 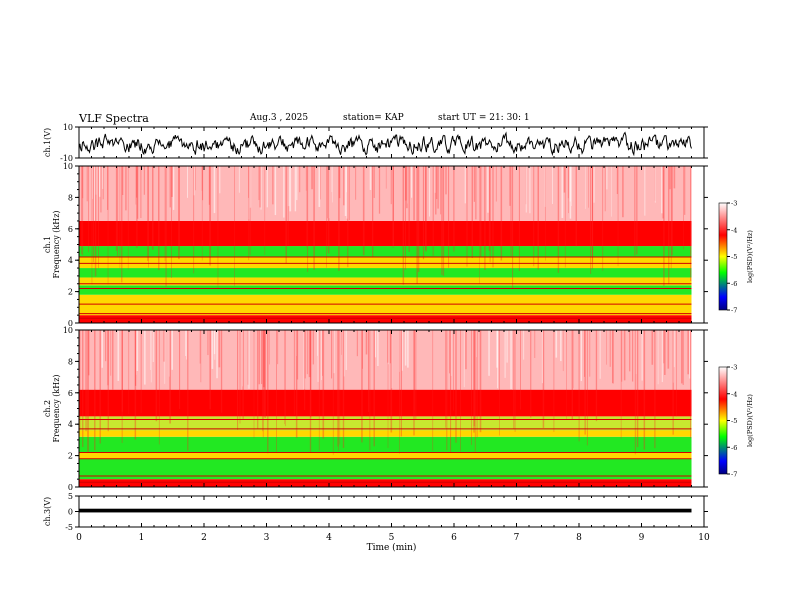 I want to click on ytick-label: 0, so click(x=70, y=512).